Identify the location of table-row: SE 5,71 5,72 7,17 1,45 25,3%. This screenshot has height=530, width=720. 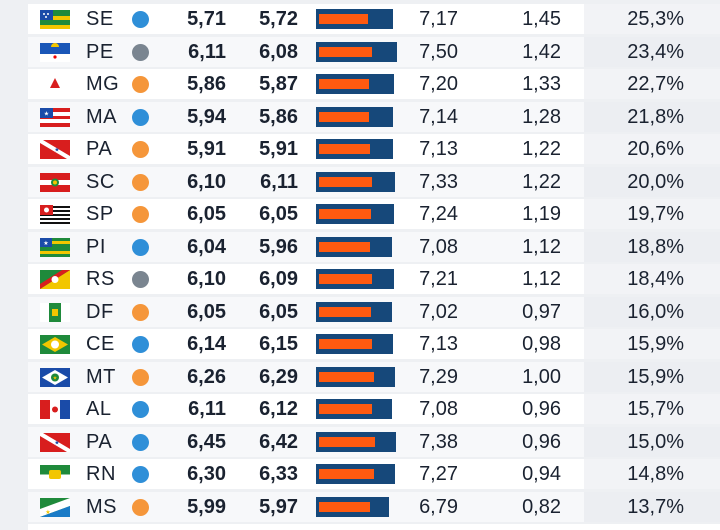
(374, 19).